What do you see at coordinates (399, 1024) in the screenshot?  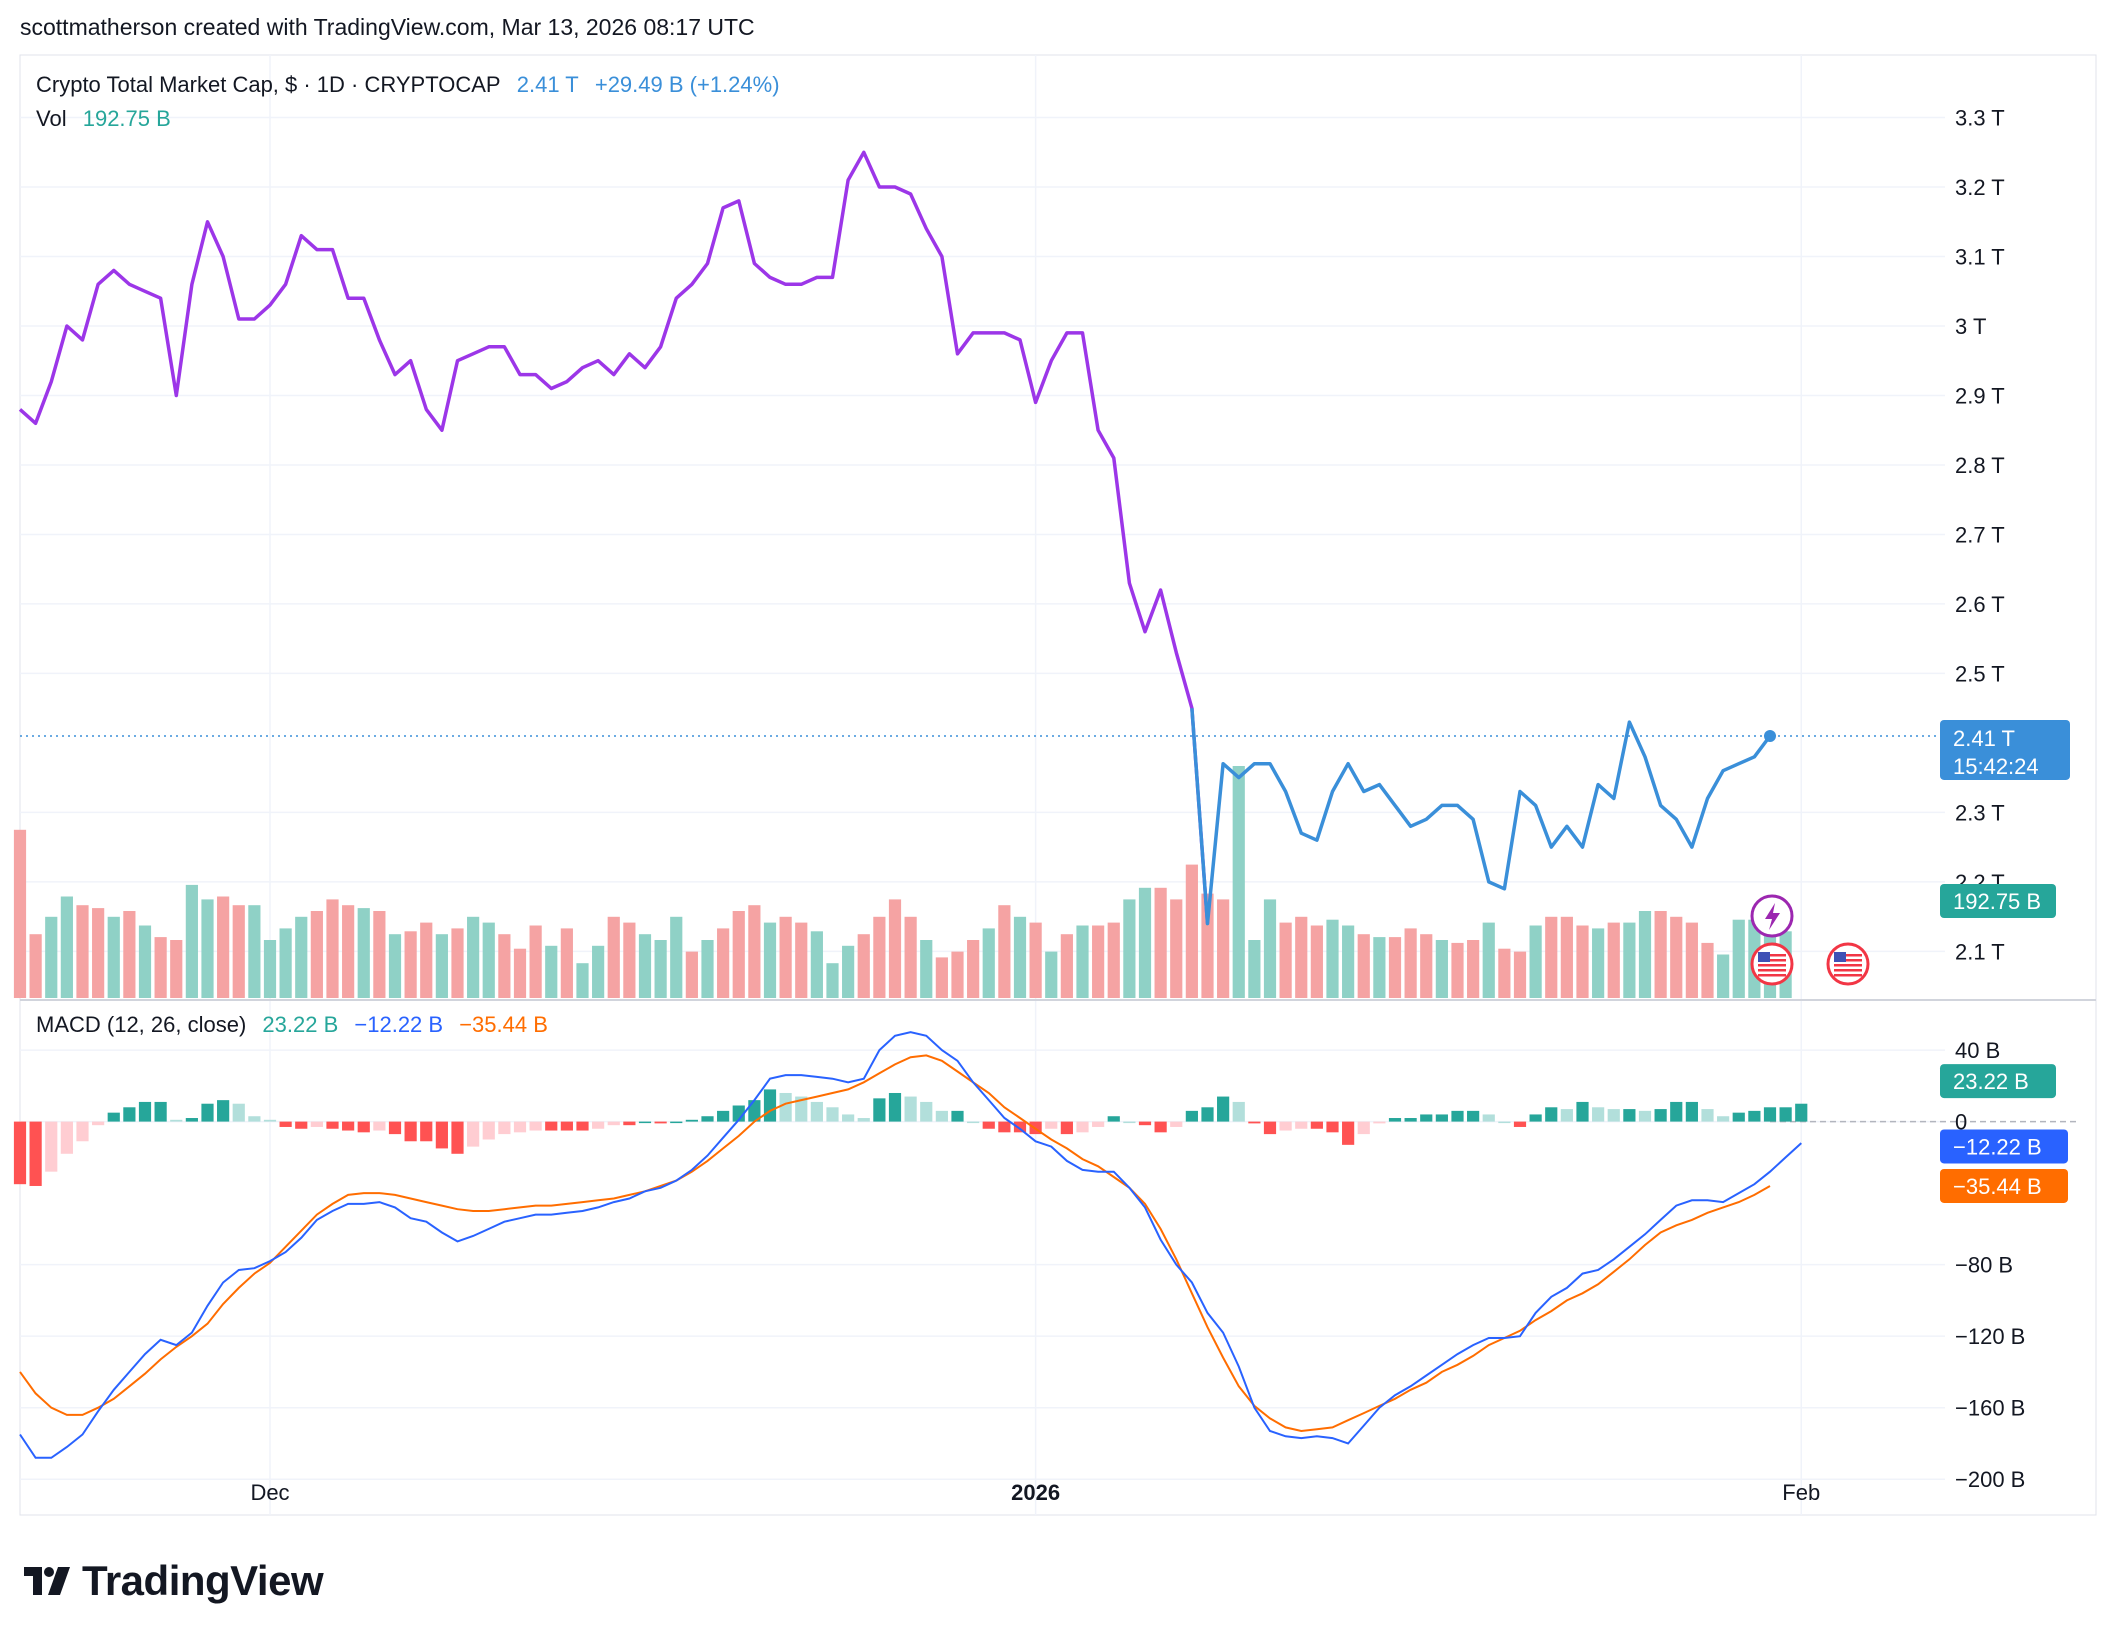 I see `macd-line-value: −12.22 B` at bounding box center [399, 1024].